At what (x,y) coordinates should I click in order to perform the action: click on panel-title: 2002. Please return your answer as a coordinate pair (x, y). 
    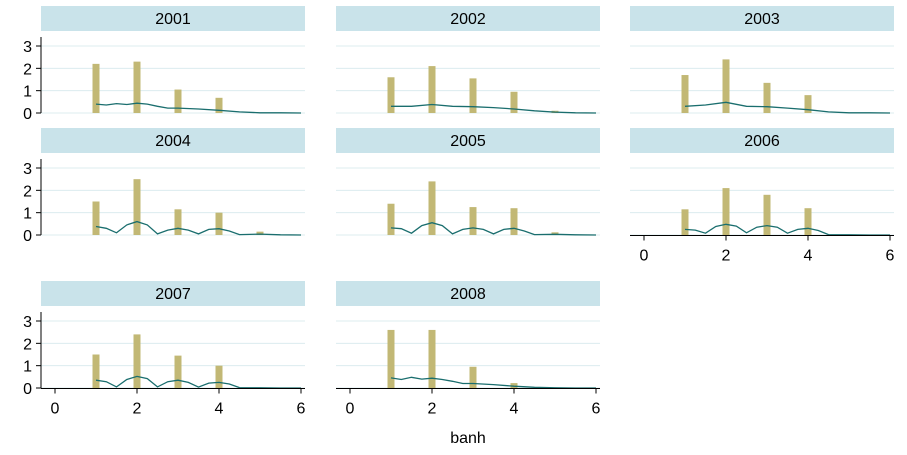
    Looking at the image, I should click on (468, 19).